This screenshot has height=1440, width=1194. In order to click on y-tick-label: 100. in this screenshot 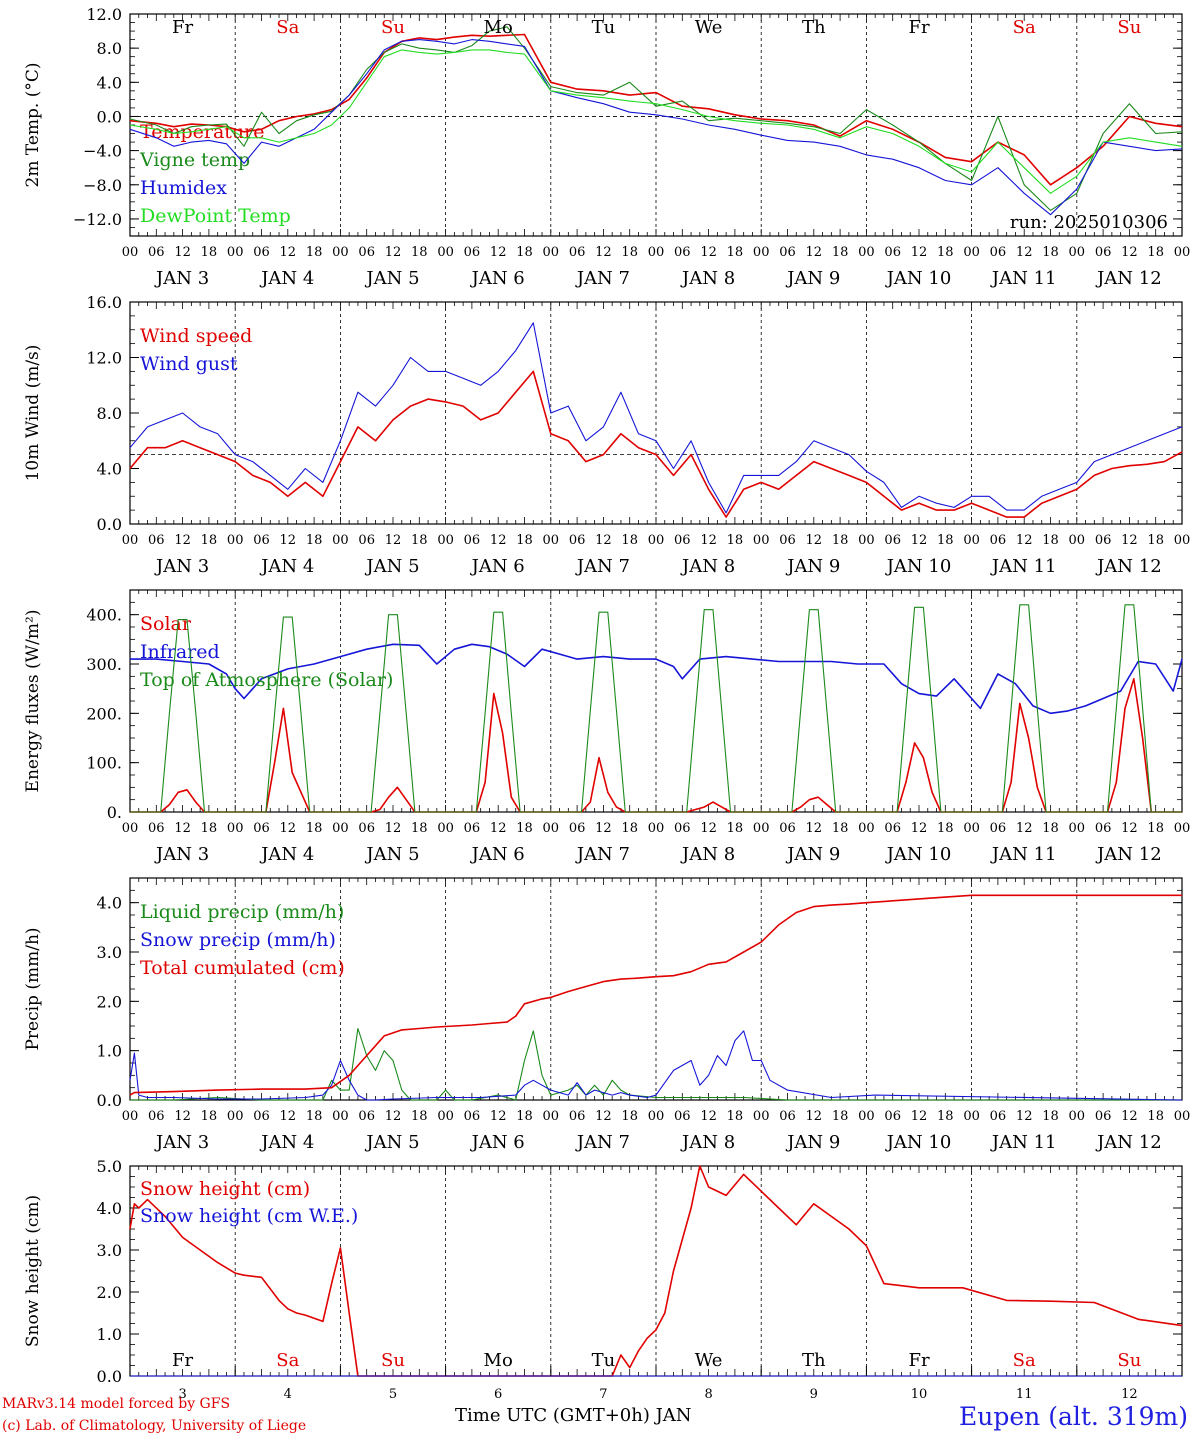, I will do `click(104, 763)`.